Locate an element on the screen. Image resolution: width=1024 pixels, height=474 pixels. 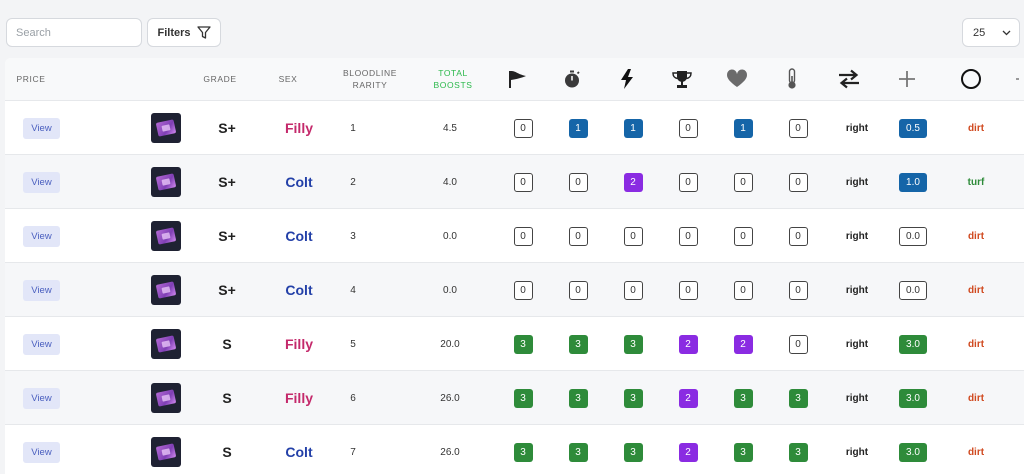
heart-stat-badge: 2 is located at coordinates (743, 344).